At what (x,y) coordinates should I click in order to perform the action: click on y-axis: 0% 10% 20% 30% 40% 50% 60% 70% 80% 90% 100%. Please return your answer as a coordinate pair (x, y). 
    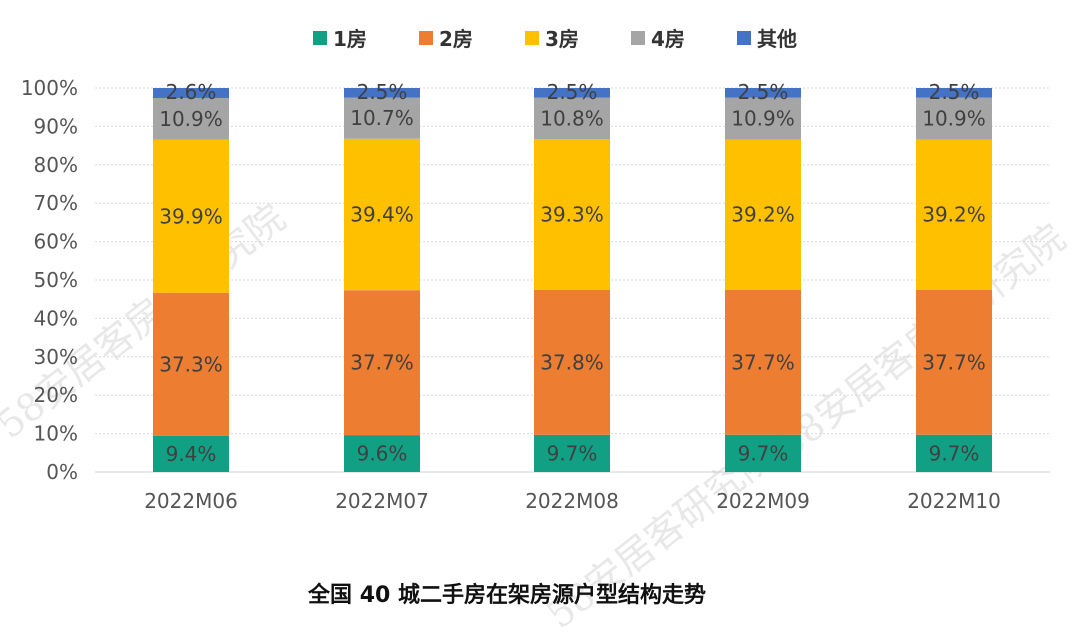
    Looking at the image, I should click on (49, 280).